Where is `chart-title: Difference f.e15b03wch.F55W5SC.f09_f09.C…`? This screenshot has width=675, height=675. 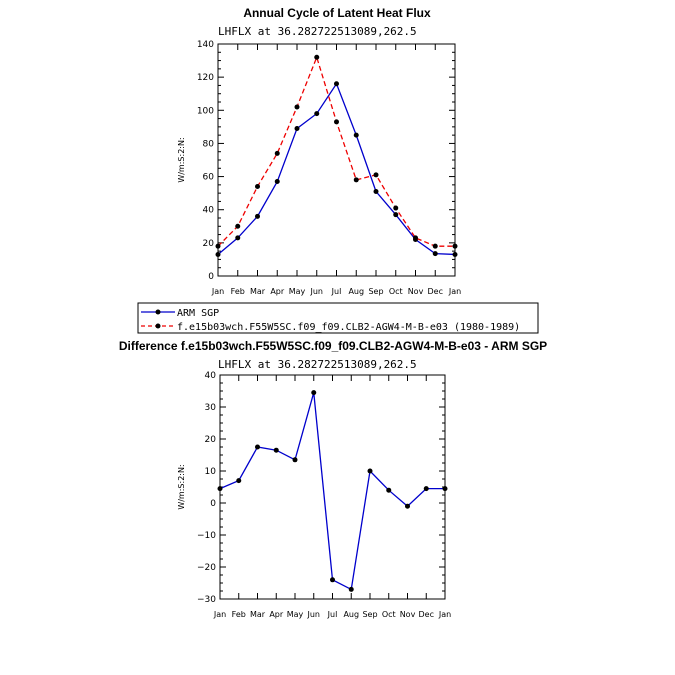 chart-title: Difference f.e15b03wch.F55W5SC.f09_f09.C… is located at coordinates (333, 346).